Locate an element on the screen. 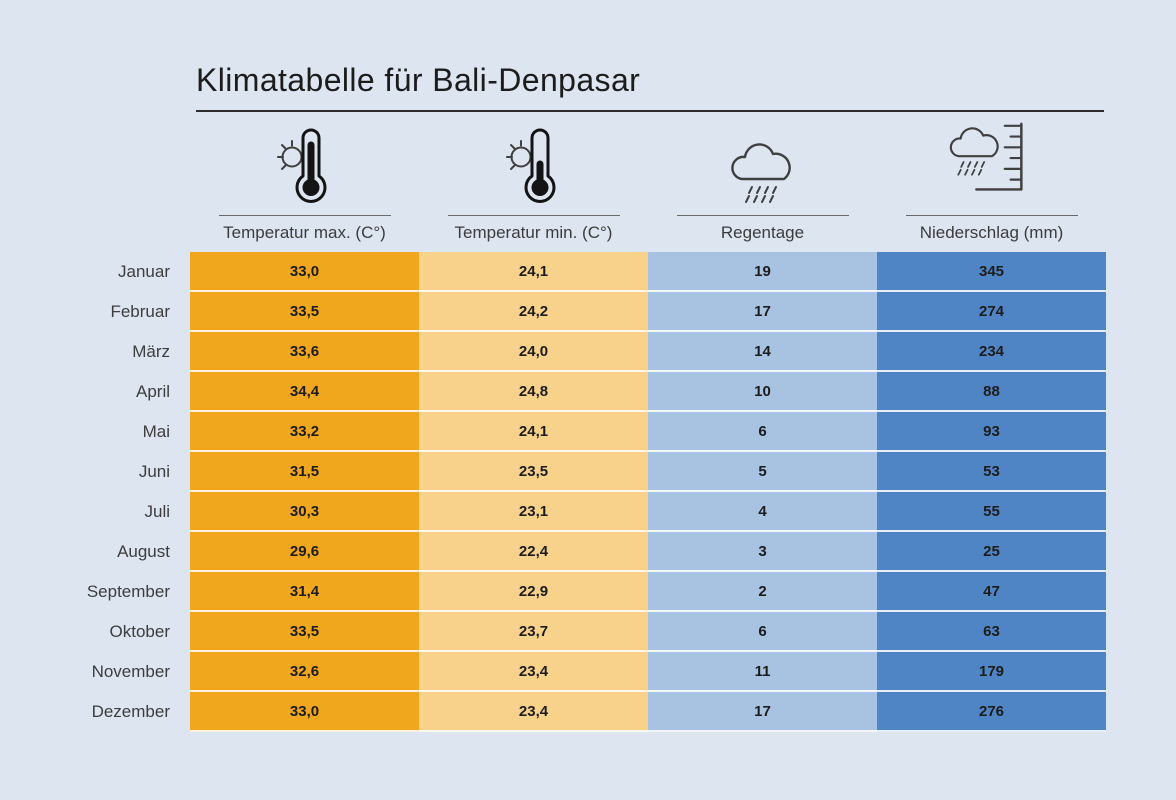  cell-temp-max: 31,5 is located at coordinates (304, 472).